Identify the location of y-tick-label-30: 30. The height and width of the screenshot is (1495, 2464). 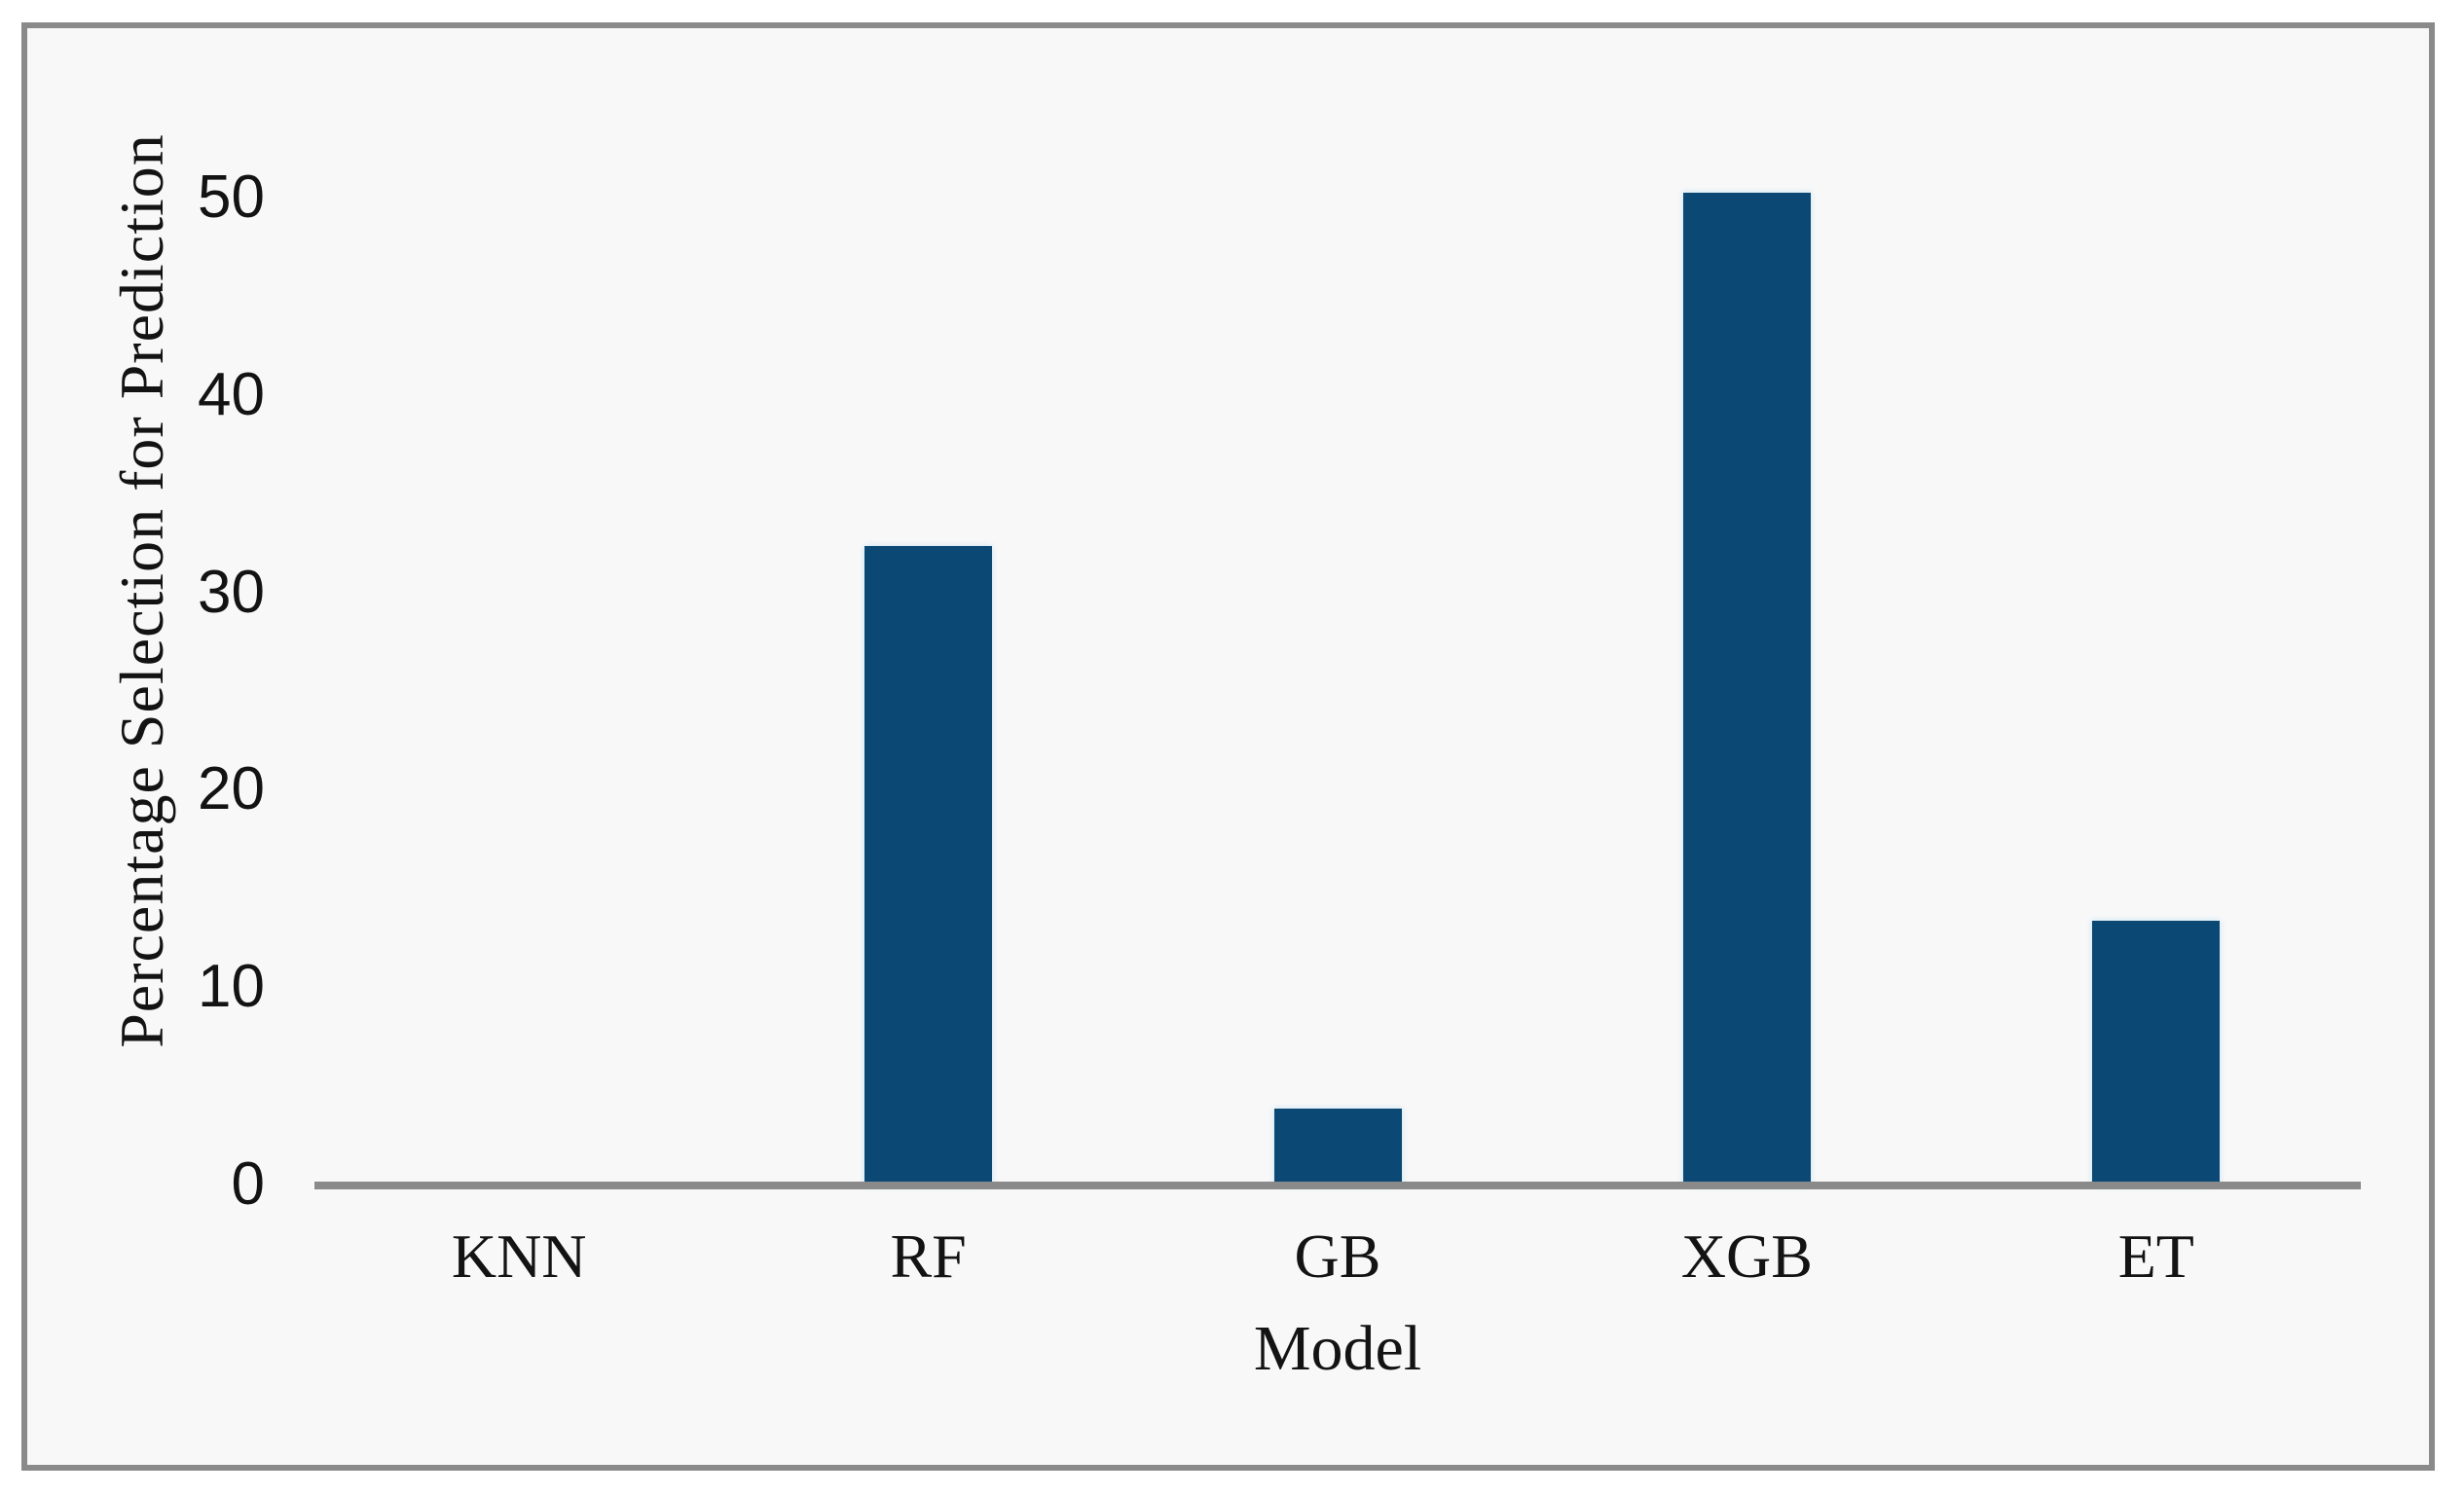
(232, 592).